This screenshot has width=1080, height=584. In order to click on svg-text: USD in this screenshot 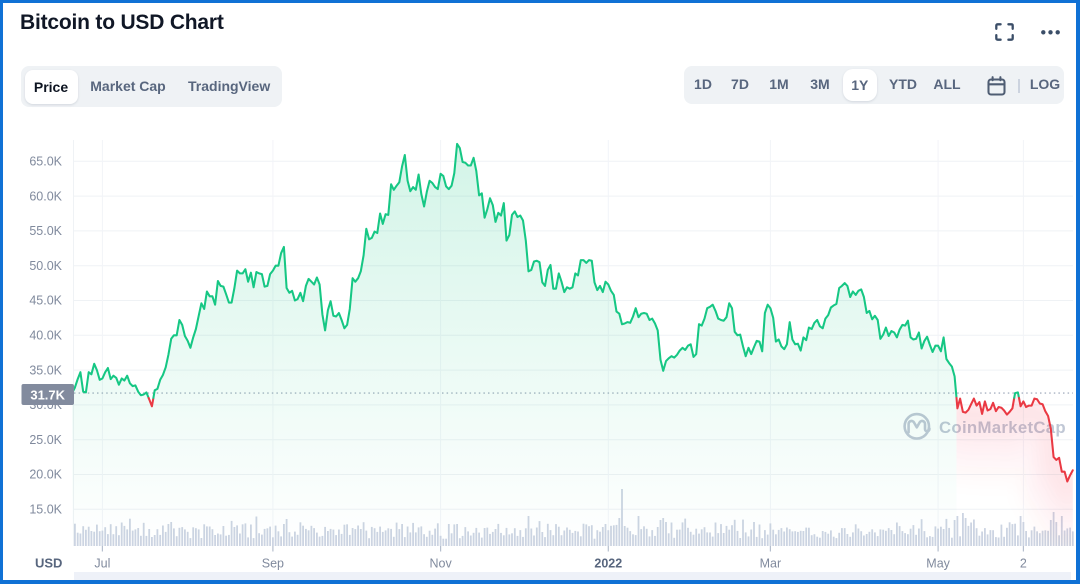, I will do `click(48, 563)`.